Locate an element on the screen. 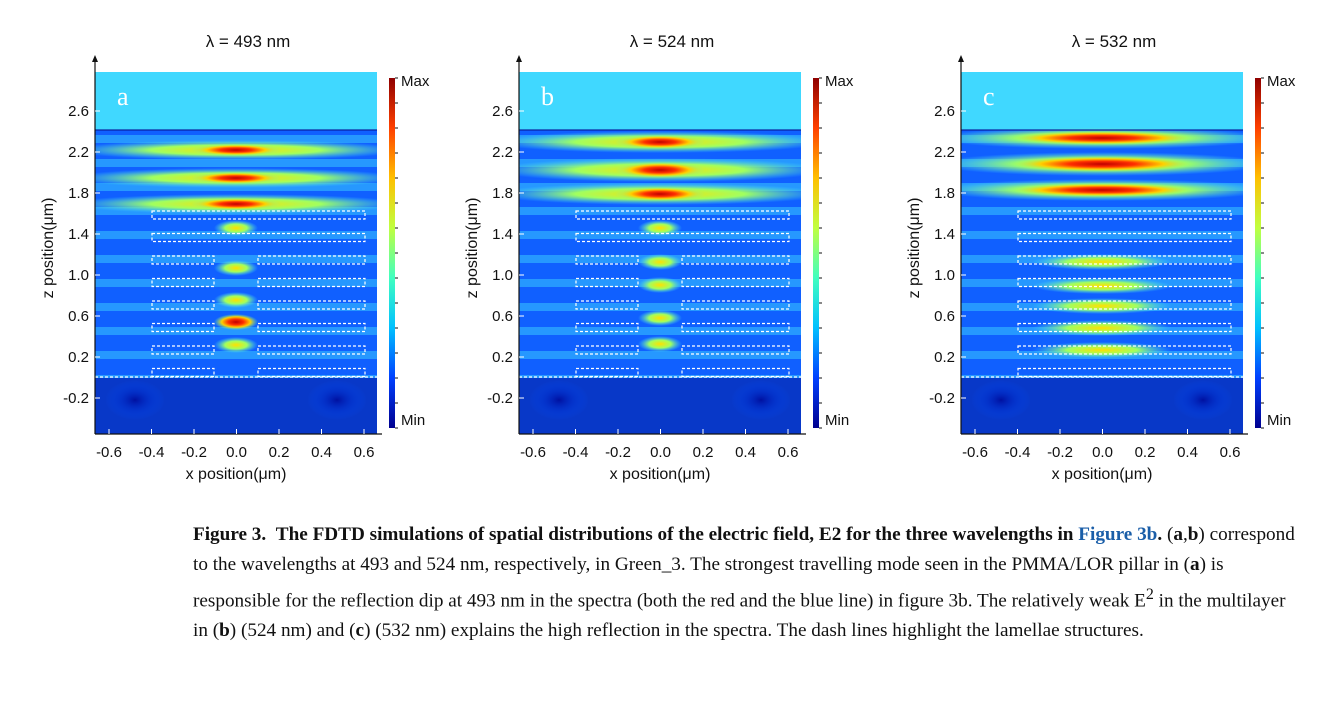 This screenshot has width=1326, height=714. caption-ref-a: a is located at coordinates (1178, 534).